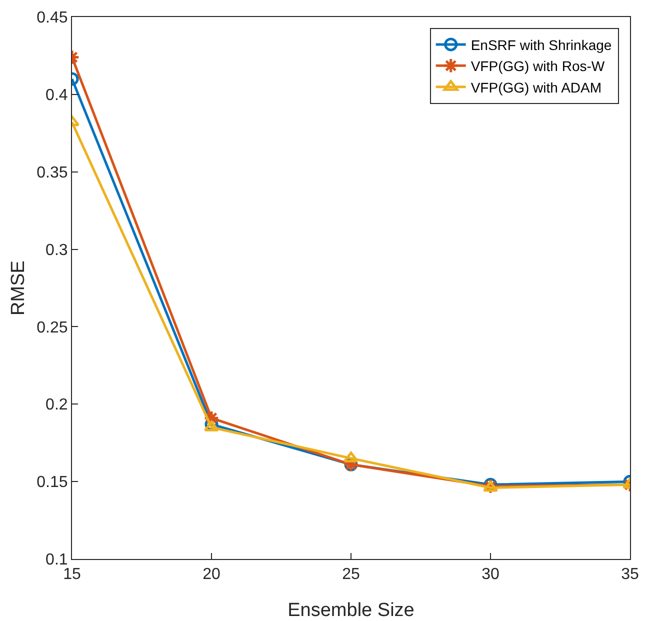 The height and width of the screenshot is (621, 649). What do you see at coordinates (536, 87) in the screenshot?
I see `legend-label: VFP(GG) with ADAM` at bounding box center [536, 87].